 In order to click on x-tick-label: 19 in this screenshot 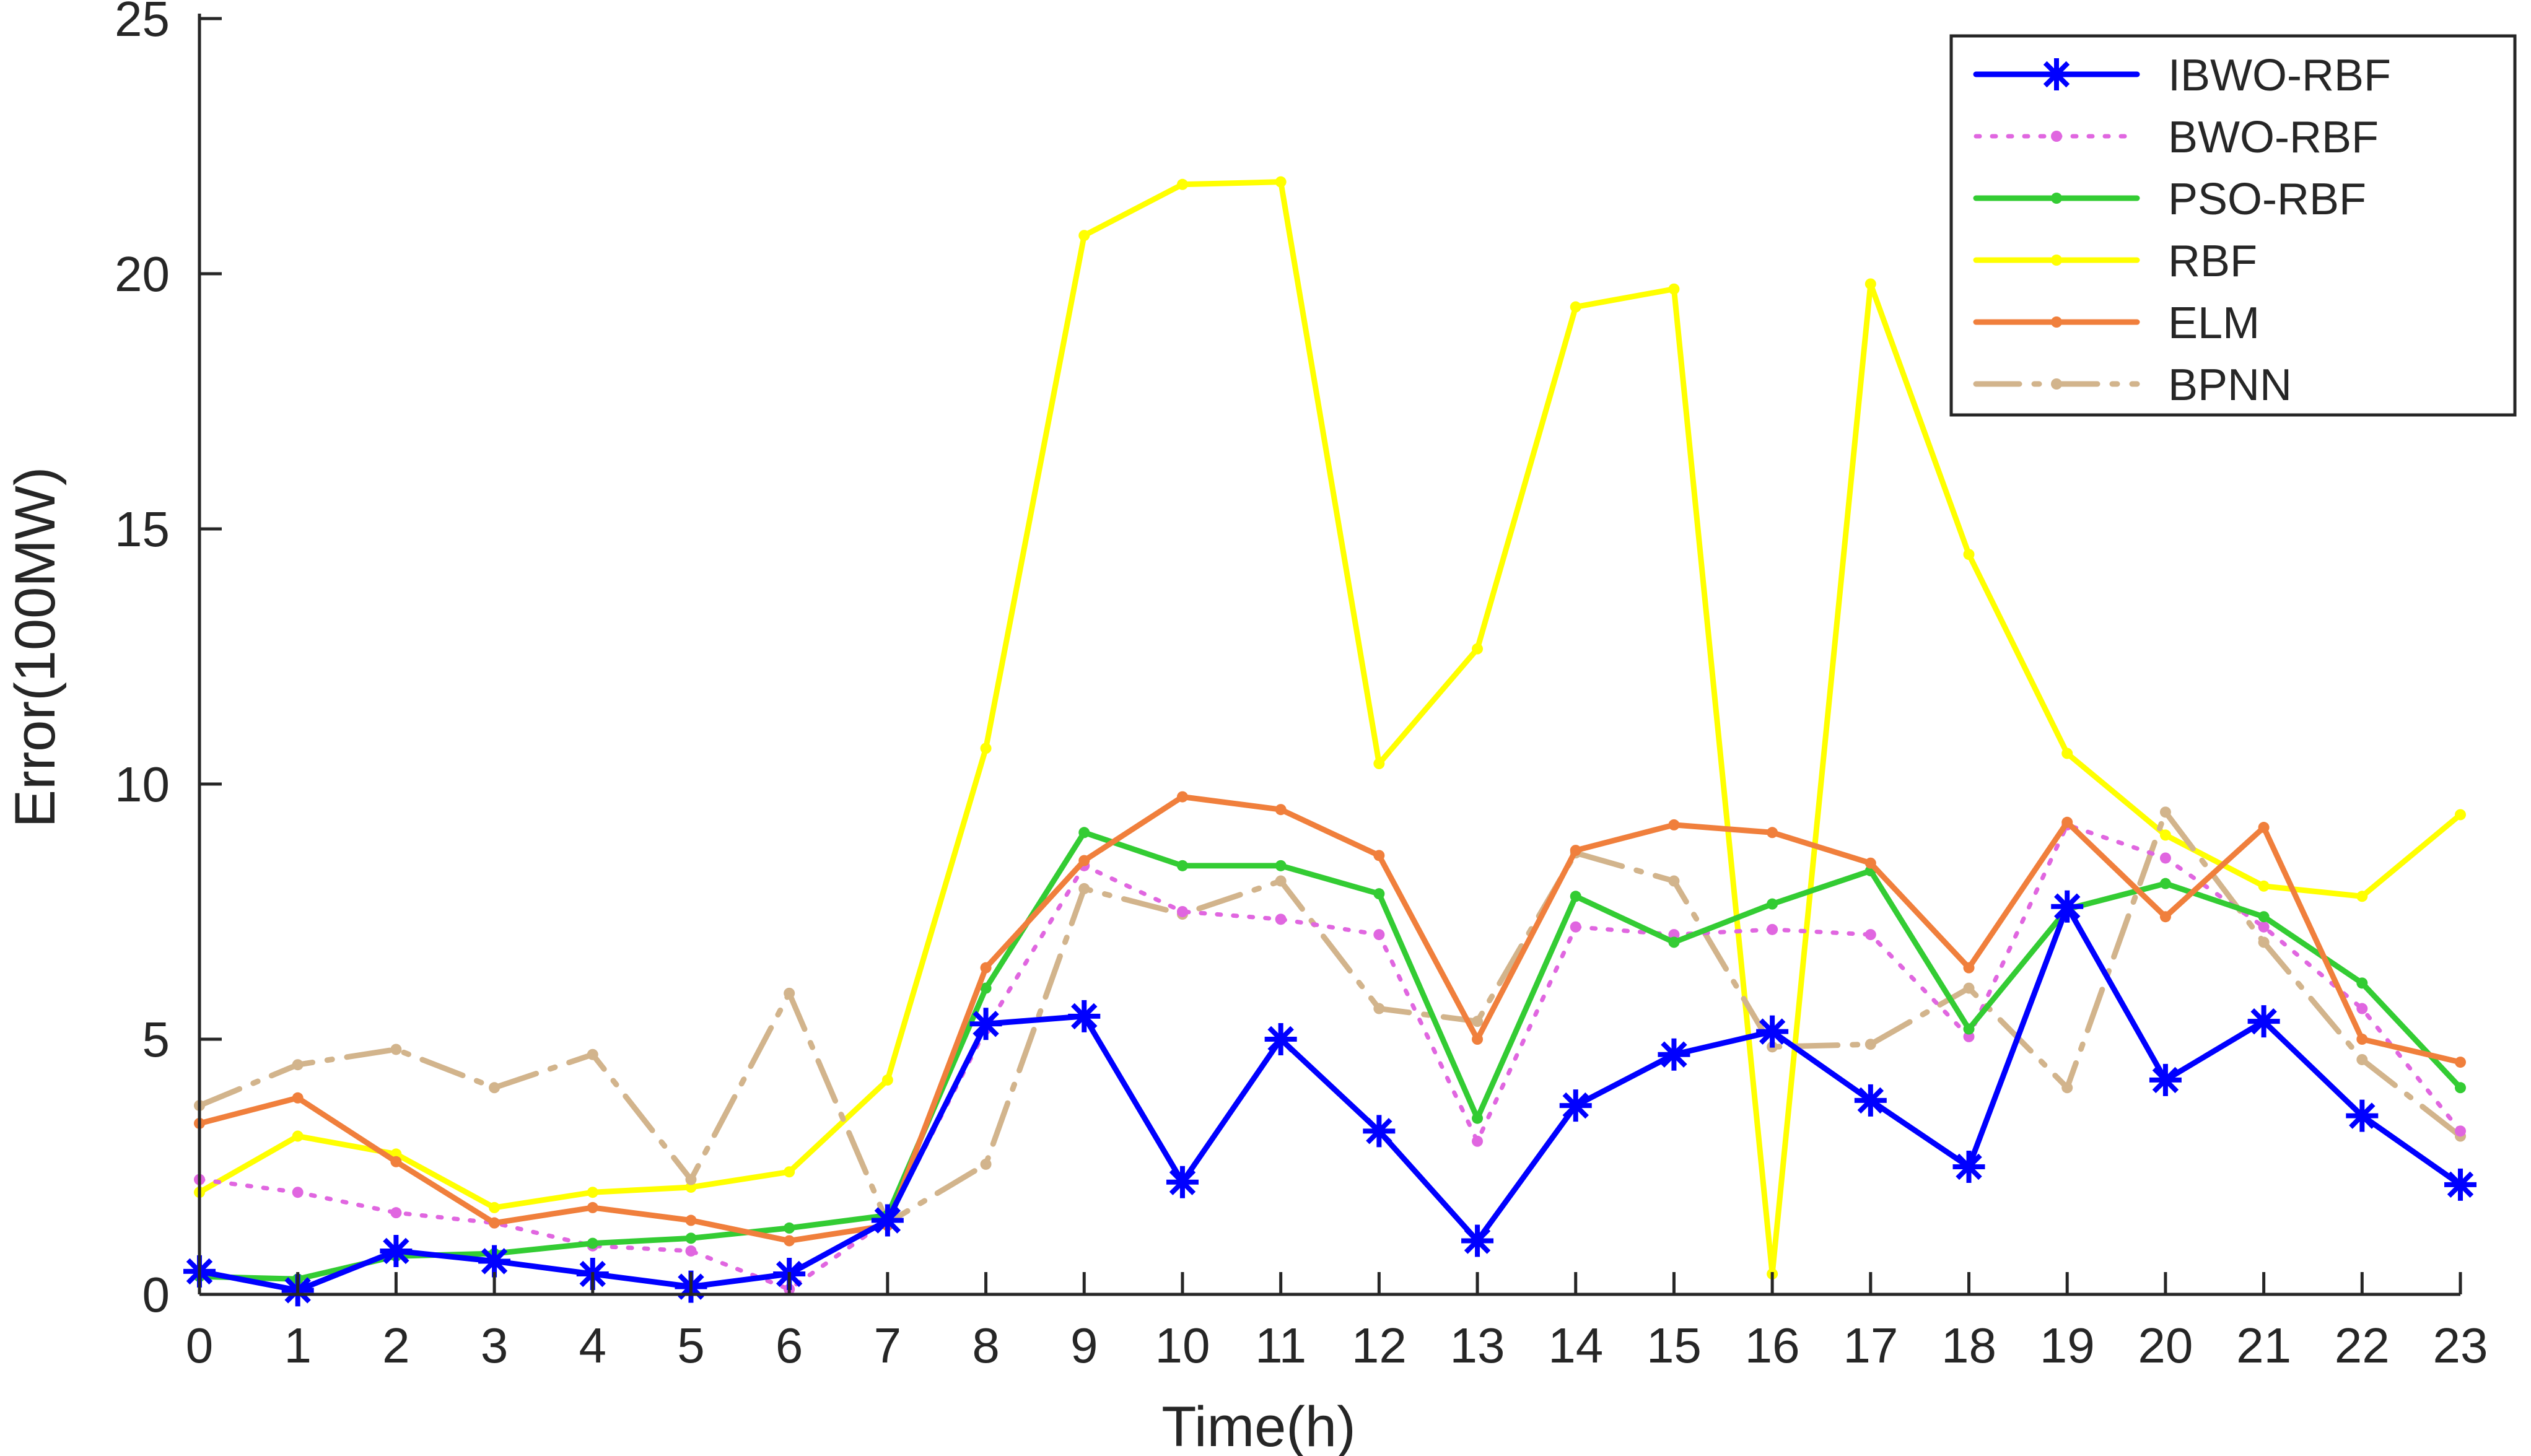, I will do `click(2067, 1346)`.